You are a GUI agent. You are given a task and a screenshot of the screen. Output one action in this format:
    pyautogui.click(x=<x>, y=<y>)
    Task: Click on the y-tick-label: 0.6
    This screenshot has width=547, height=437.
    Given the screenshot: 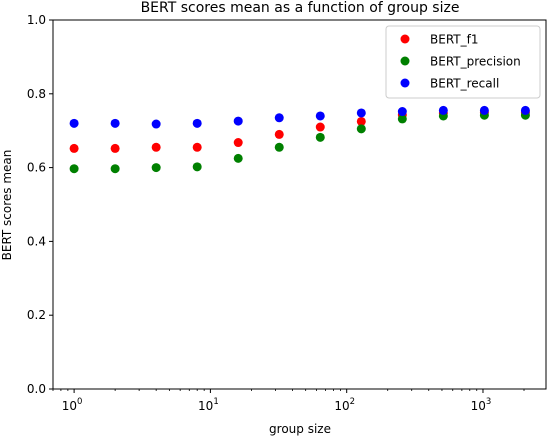 What is the action you would take?
    pyautogui.click(x=36, y=168)
    